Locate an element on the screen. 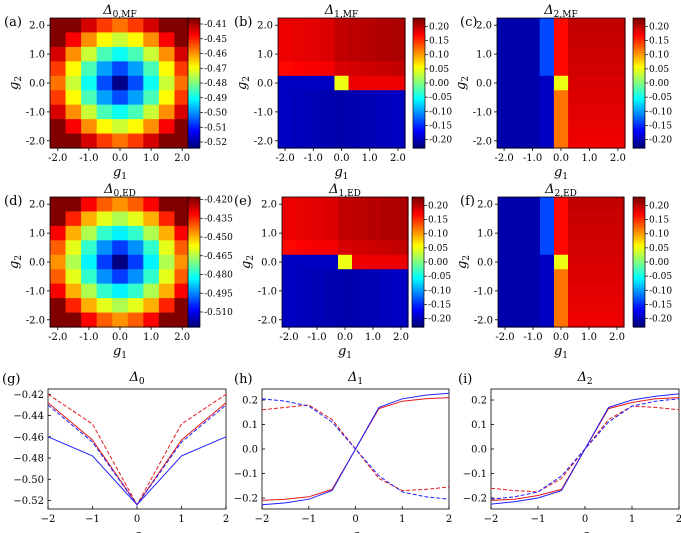 The width and height of the screenshot is (681, 533). x-tick-label: −2 is located at coordinates (48, 519).